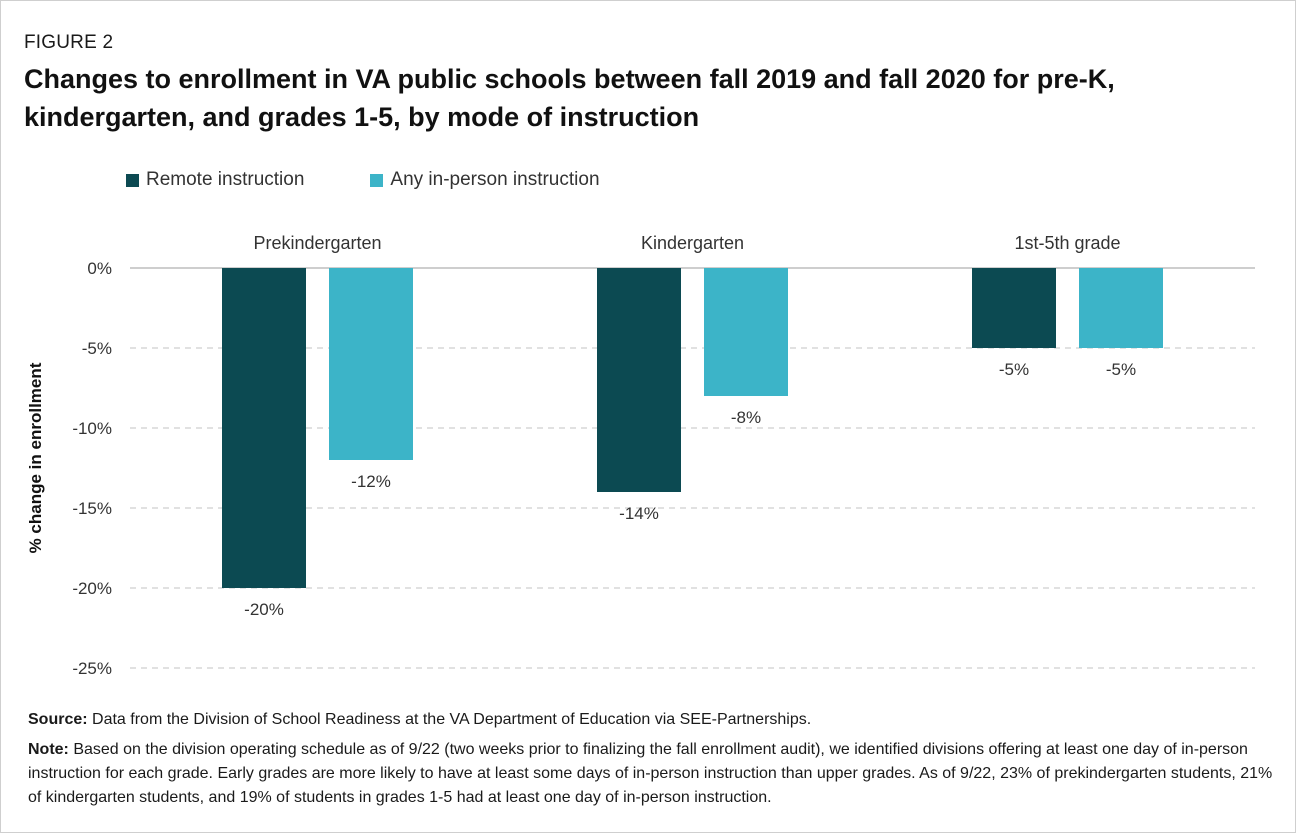  What do you see at coordinates (99, 268) in the screenshot?
I see `y-tick-label: 0%` at bounding box center [99, 268].